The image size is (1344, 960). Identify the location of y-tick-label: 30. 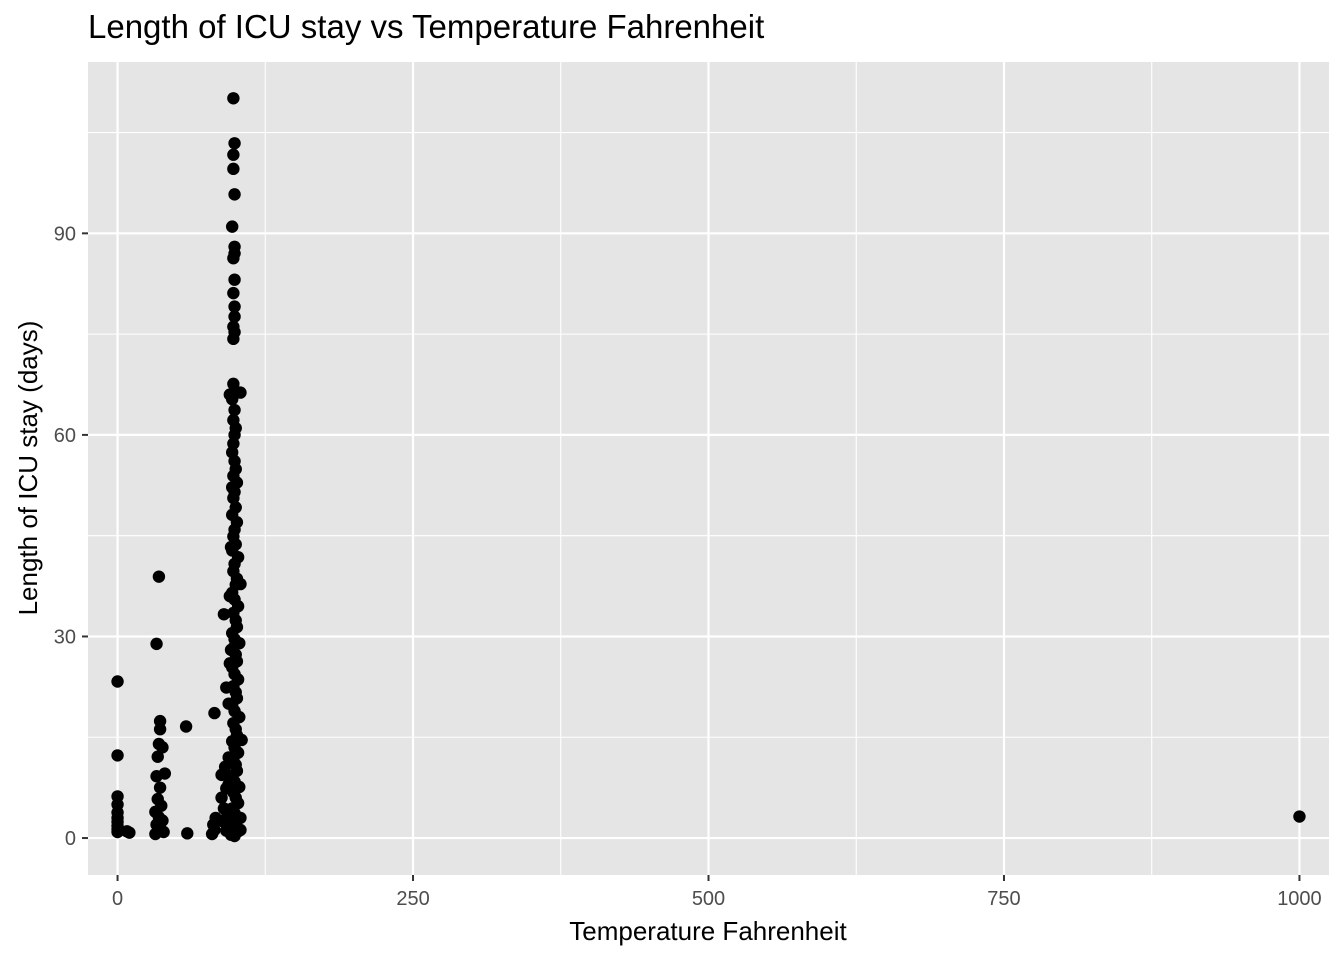
(65, 637).